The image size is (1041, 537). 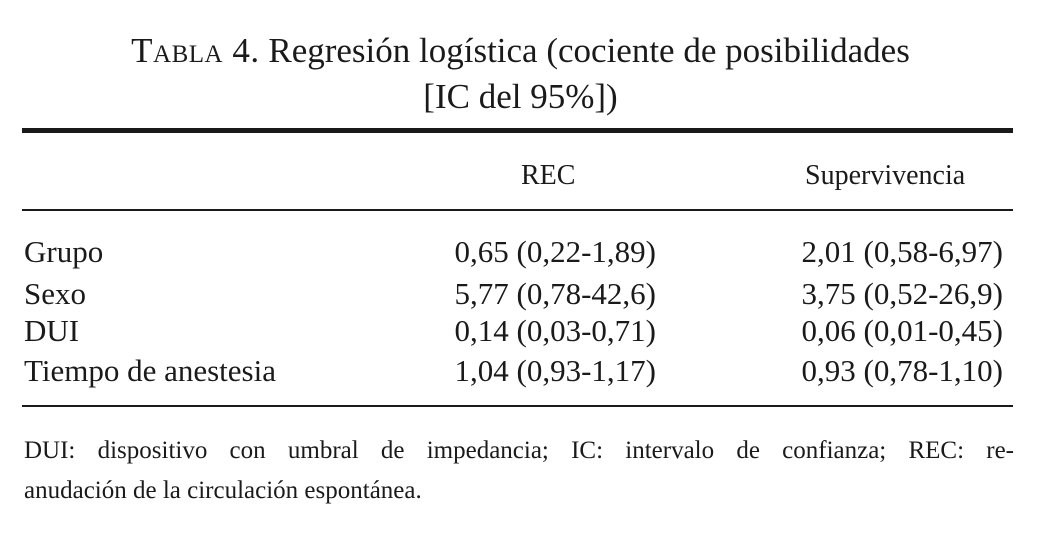 What do you see at coordinates (52, 330) in the screenshot?
I see `row-label: DUI` at bounding box center [52, 330].